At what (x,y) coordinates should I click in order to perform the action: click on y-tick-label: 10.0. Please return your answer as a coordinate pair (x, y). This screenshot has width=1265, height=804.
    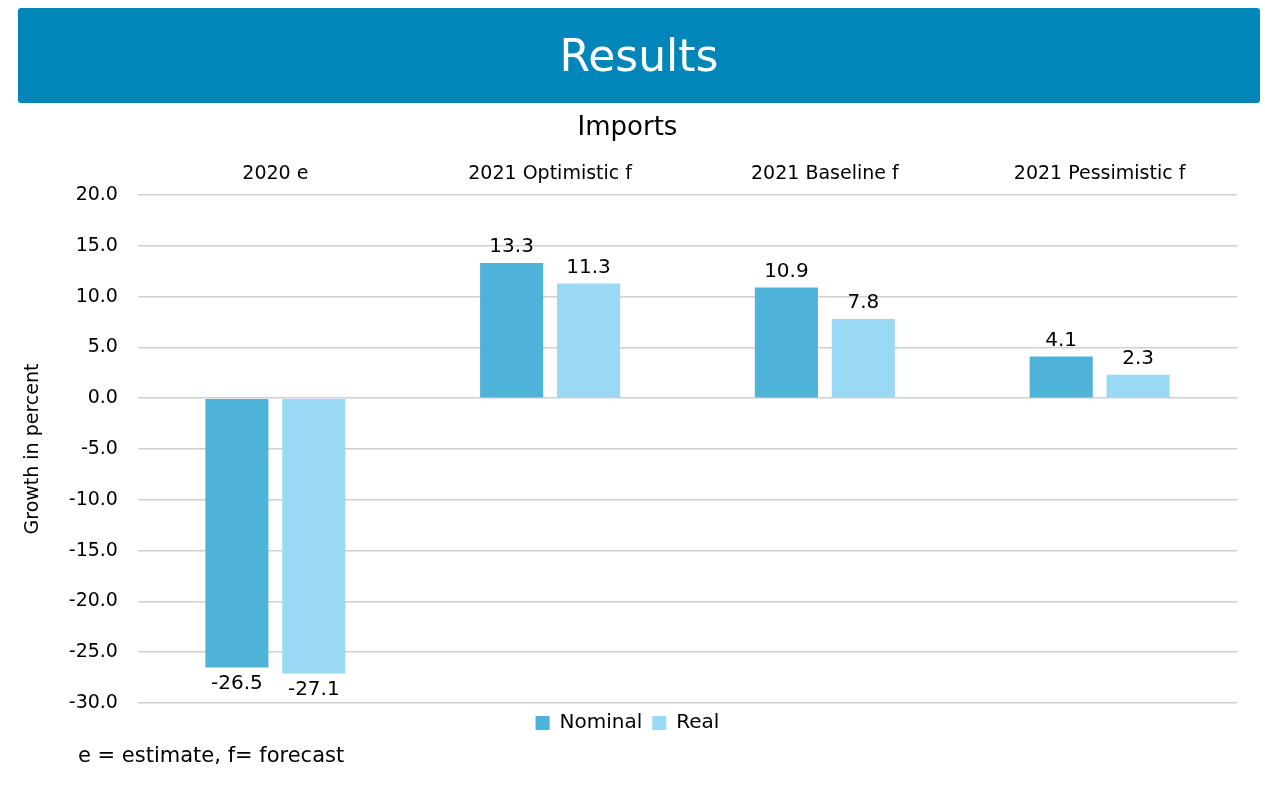
    Looking at the image, I should click on (96, 294).